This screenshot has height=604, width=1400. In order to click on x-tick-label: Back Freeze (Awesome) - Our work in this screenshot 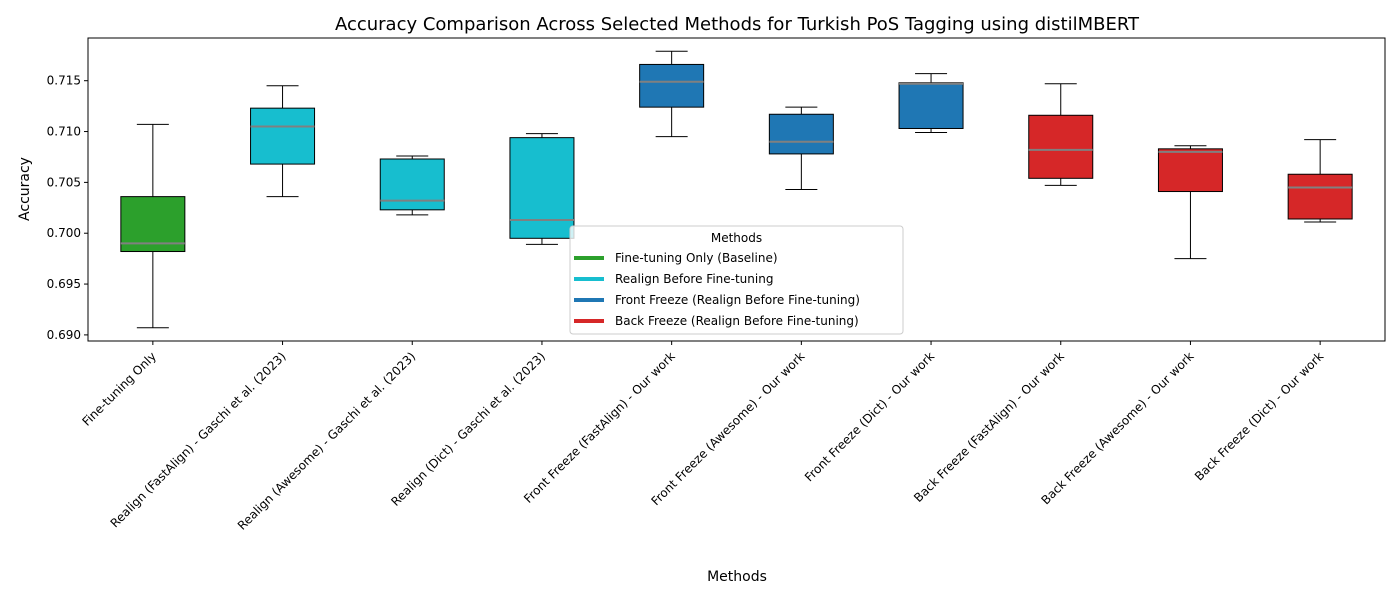, I will do `click(1117, 428)`.